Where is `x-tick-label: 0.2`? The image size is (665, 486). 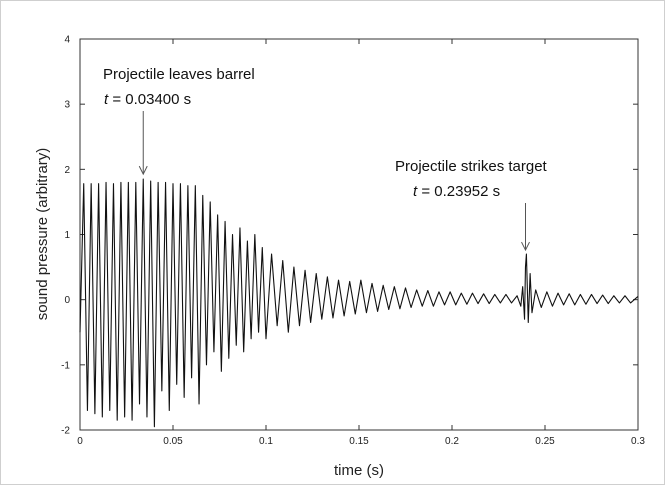
x-tick-label: 0.2 is located at coordinates (452, 441).